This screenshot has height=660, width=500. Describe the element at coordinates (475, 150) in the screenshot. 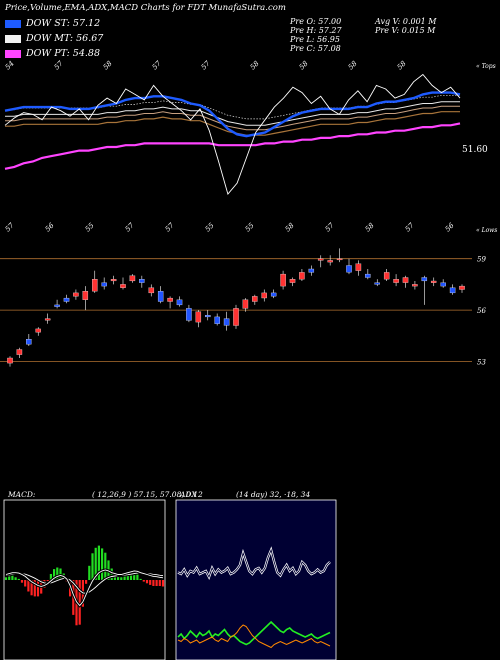

I see `current-price-label: 51.60` at that location.